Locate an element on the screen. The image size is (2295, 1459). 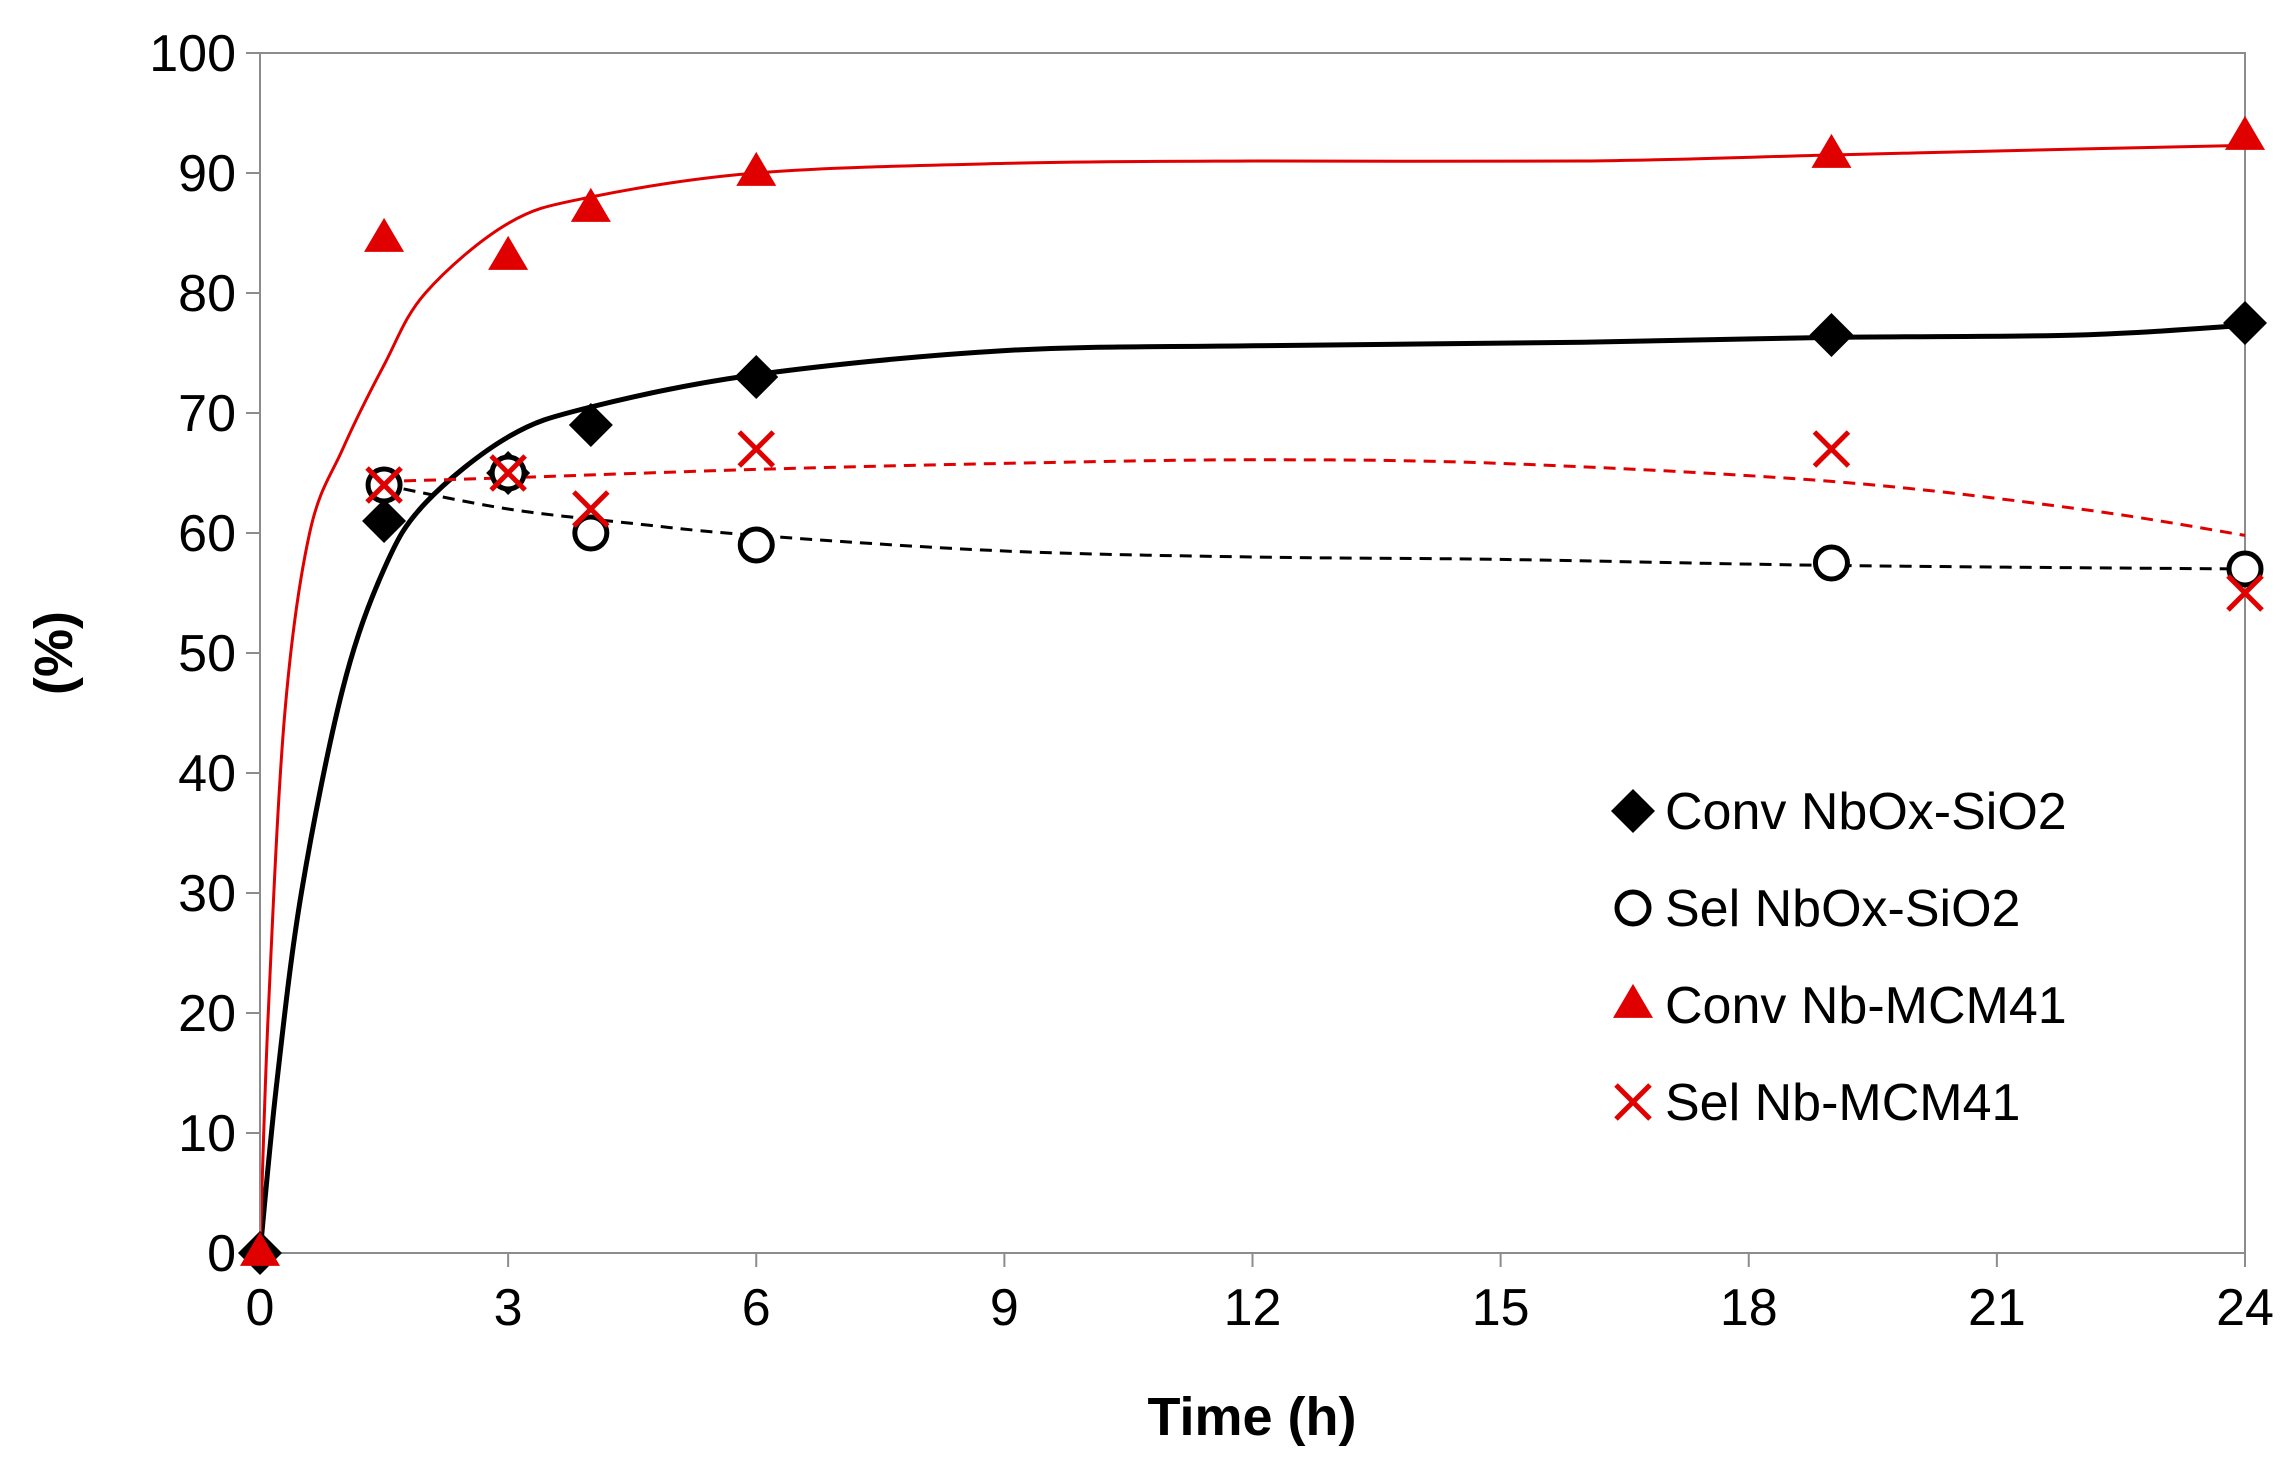
y-tick-label: 40 is located at coordinates (207, 774).